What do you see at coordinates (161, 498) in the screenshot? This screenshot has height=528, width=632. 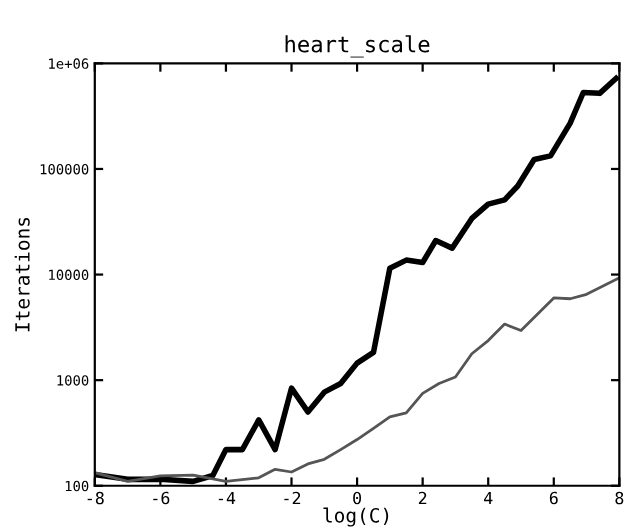 I see `x-tick-label: -6` at bounding box center [161, 498].